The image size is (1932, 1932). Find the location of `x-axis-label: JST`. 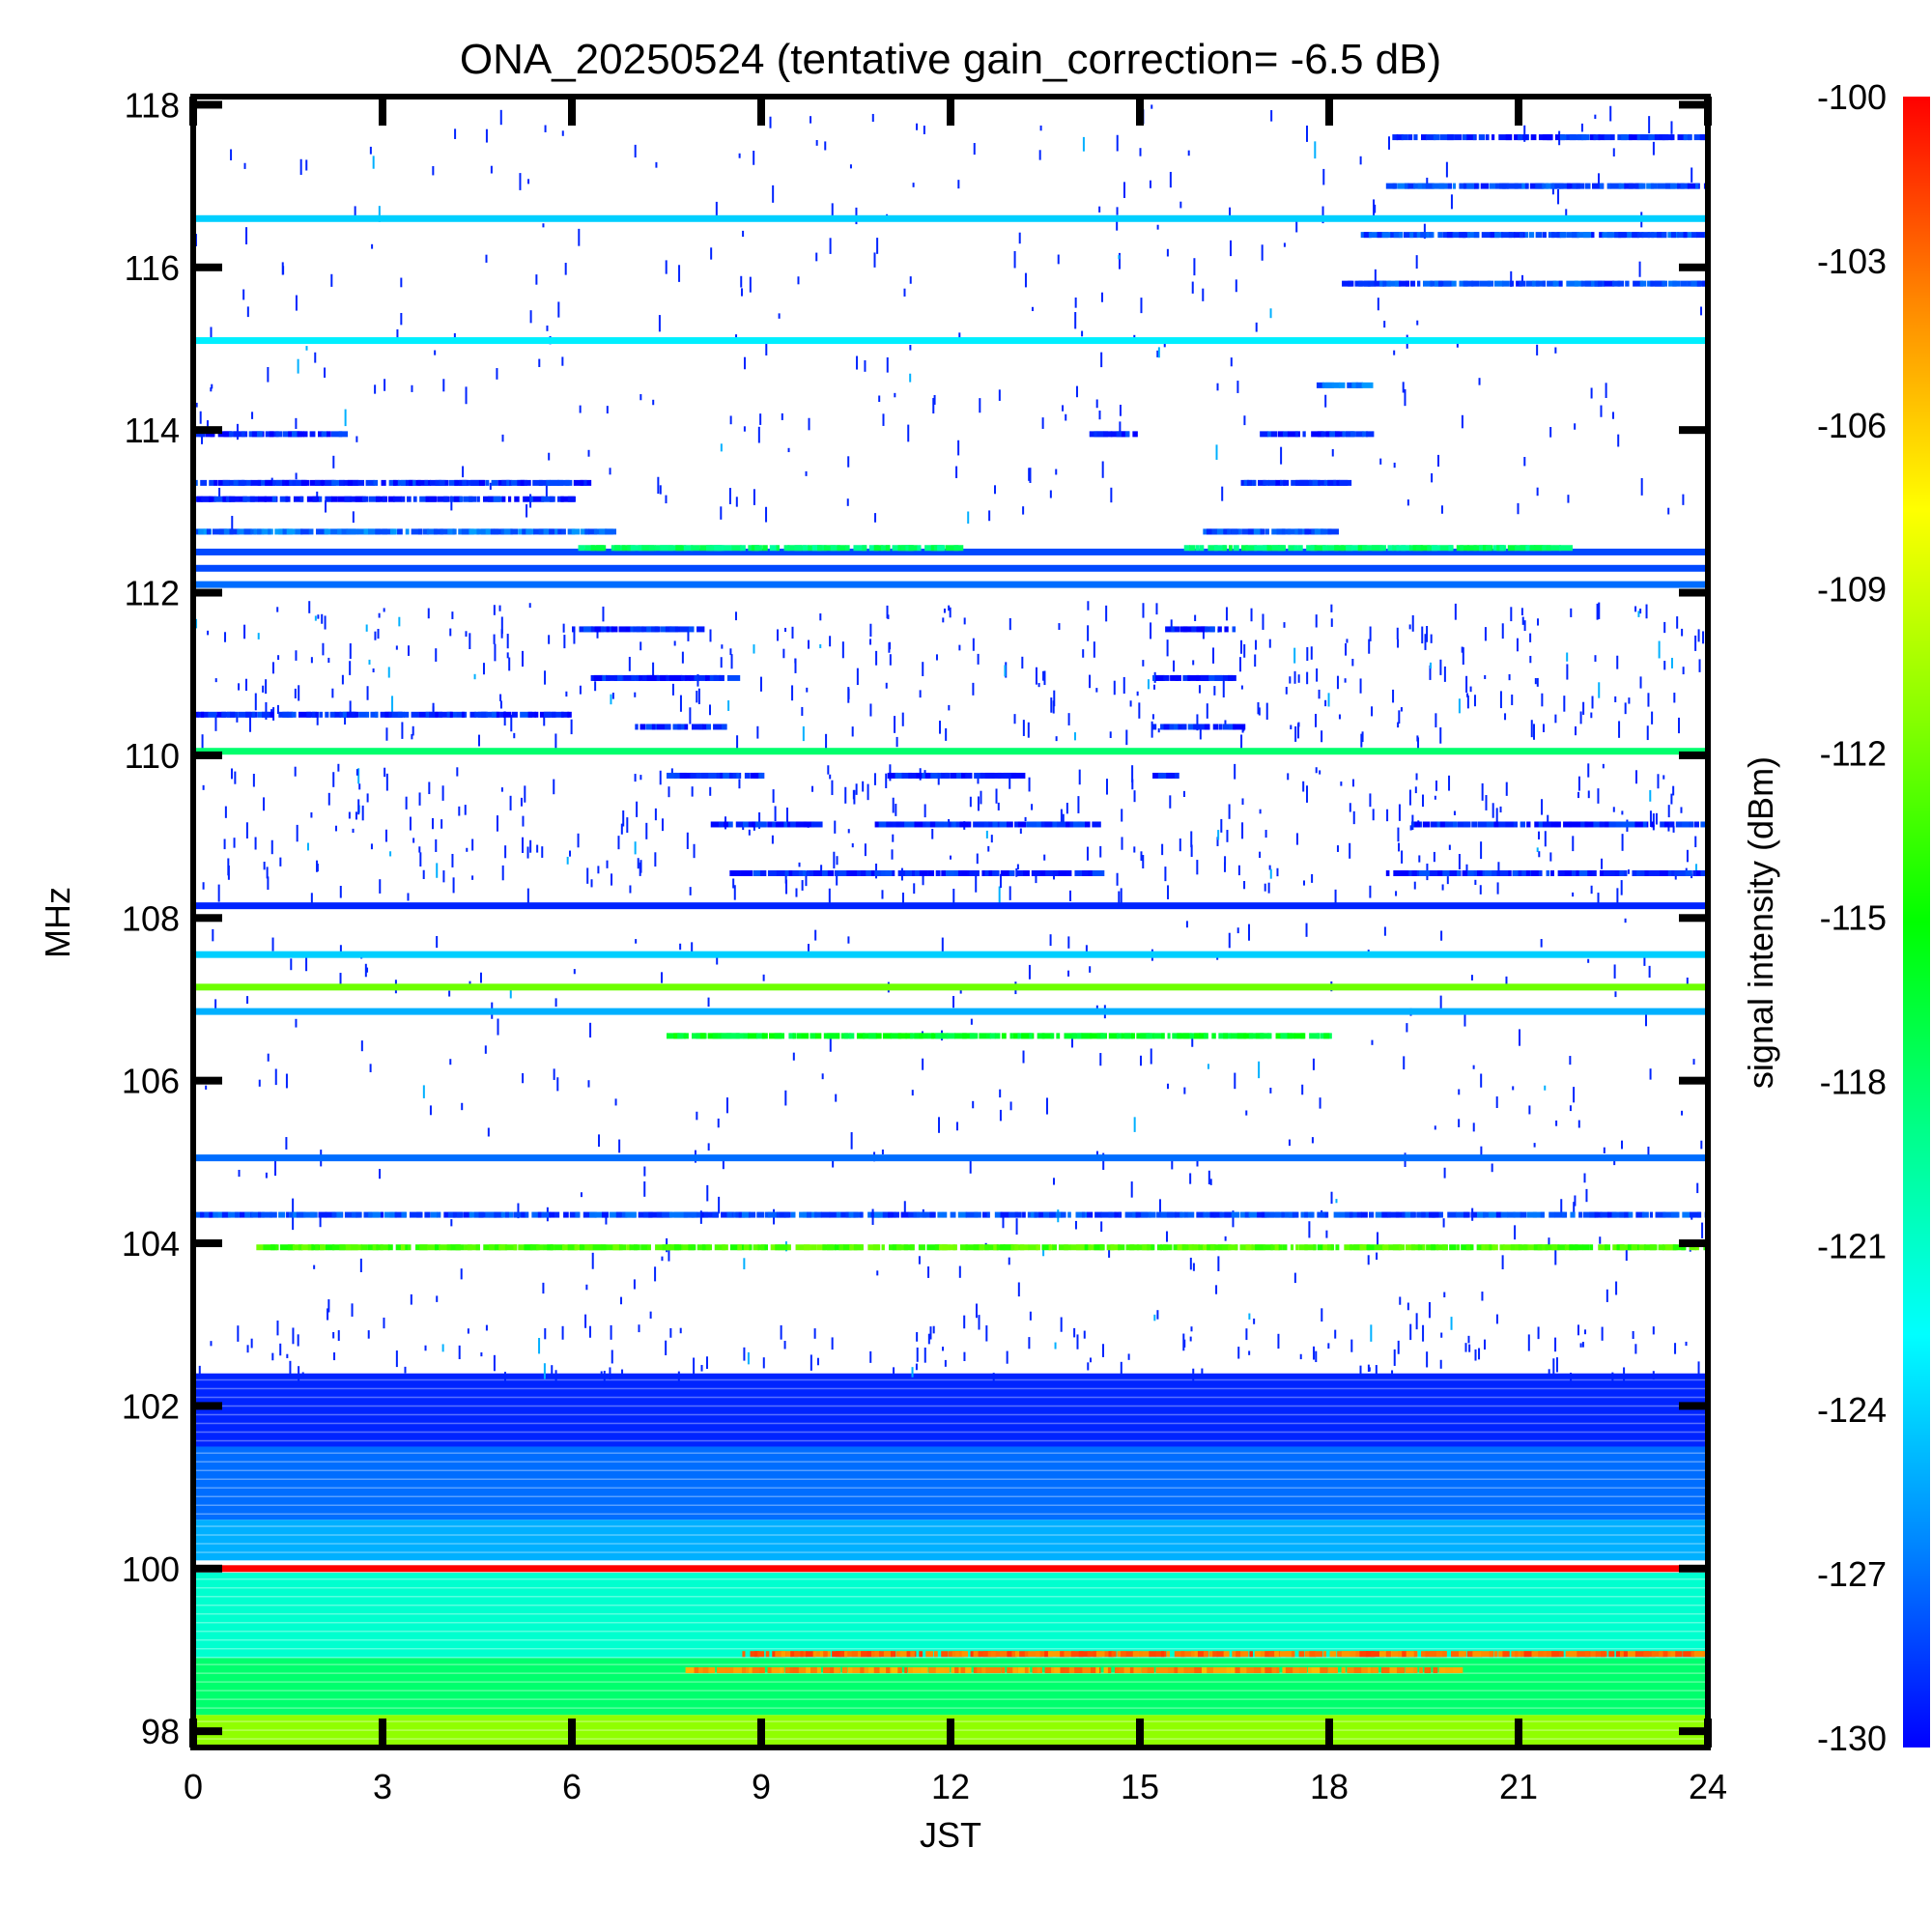

x-axis-label: JST is located at coordinates (950, 1835).